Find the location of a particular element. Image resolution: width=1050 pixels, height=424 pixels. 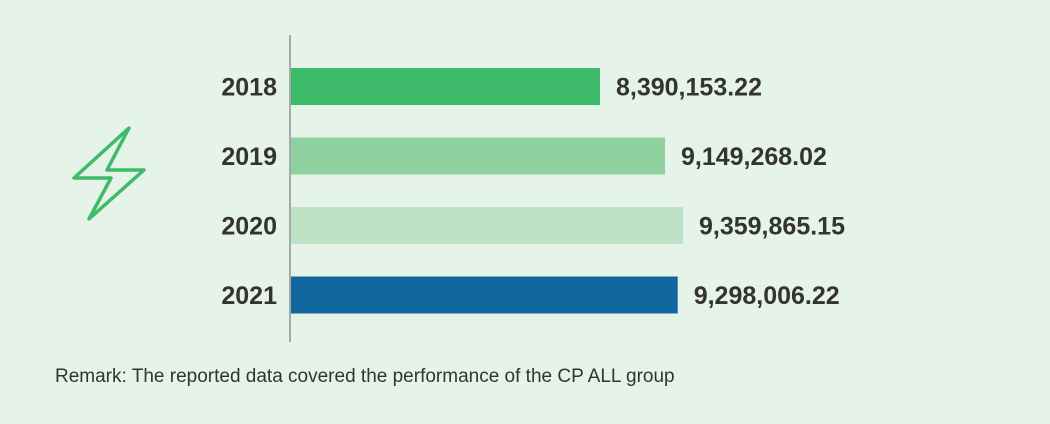

year-label-2021: 2021 is located at coordinates (249, 296).